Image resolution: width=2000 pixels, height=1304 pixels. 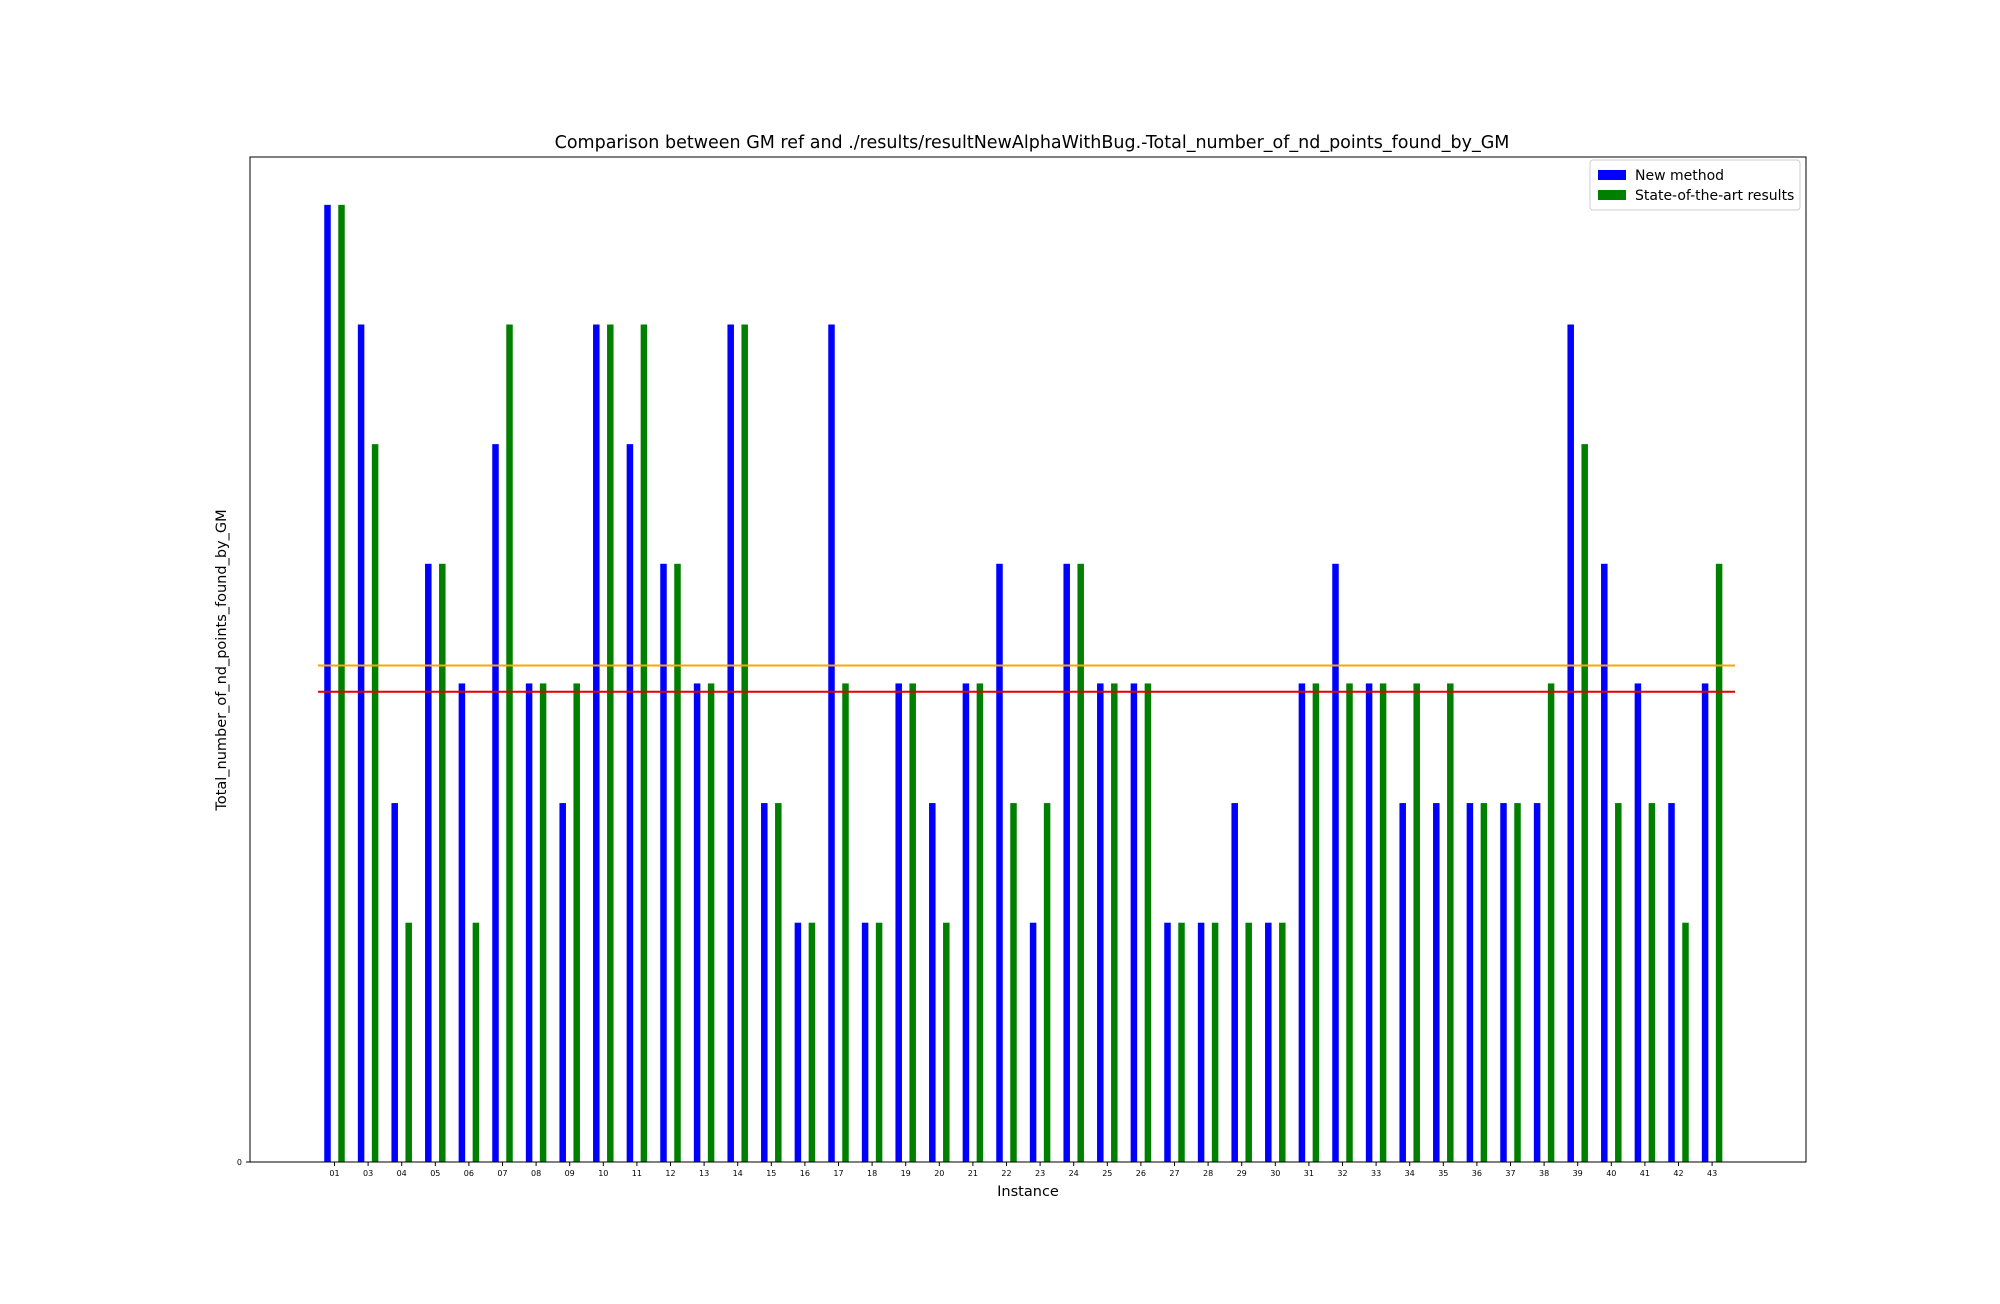 What do you see at coordinates (334, 1173) in the screenshot?
I see `x-tick-label-01: 01` at bounding box center [334, 1173].